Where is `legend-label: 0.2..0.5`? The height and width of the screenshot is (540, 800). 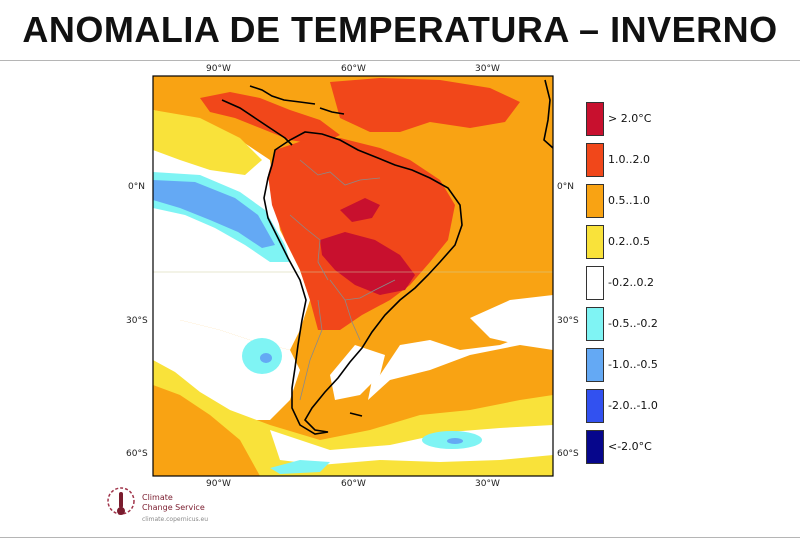
legend-label: 0.2..0.5 is located at coordinates (629, 241).